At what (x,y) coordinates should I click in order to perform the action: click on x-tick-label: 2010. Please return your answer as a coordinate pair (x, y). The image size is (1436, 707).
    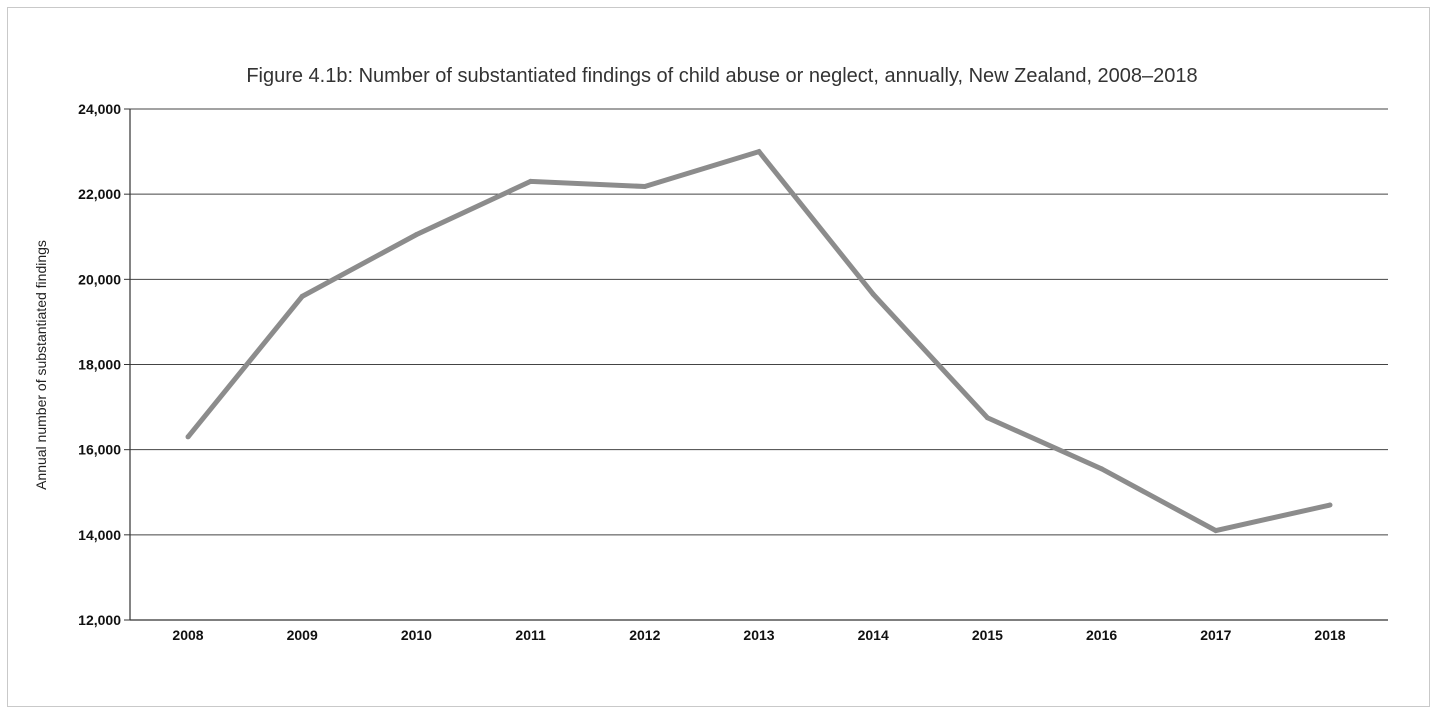
    Looking at the image, I should click on (416, 635).